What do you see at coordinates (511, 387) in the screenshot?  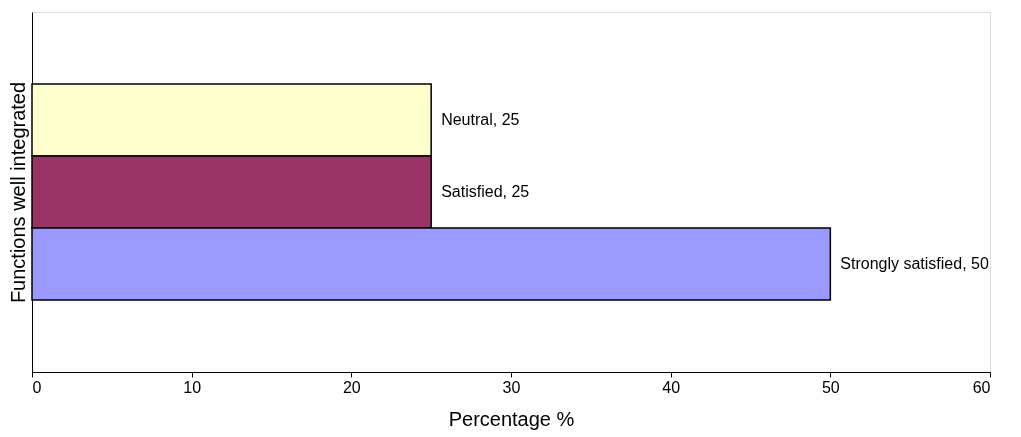 I see `x-tick-label: 30` at bounding box center [511, 387].